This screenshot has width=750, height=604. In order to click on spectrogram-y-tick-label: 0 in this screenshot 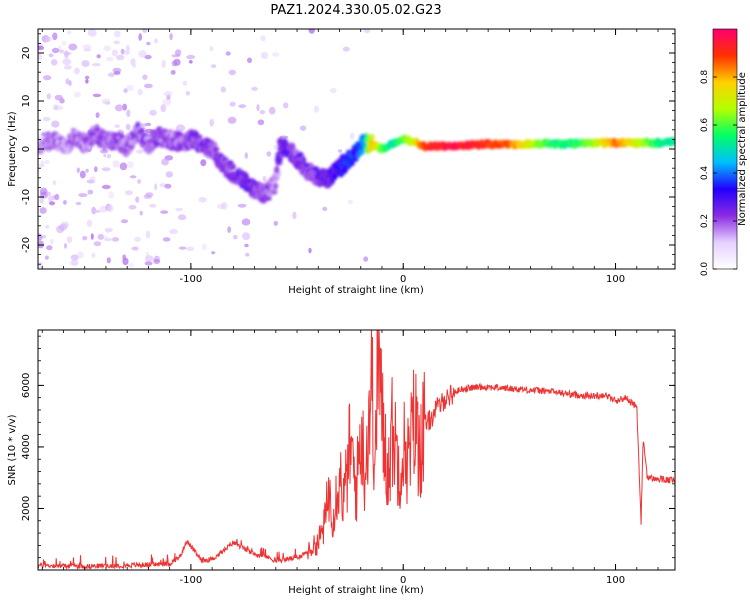, I will do `click(26, 149)`.